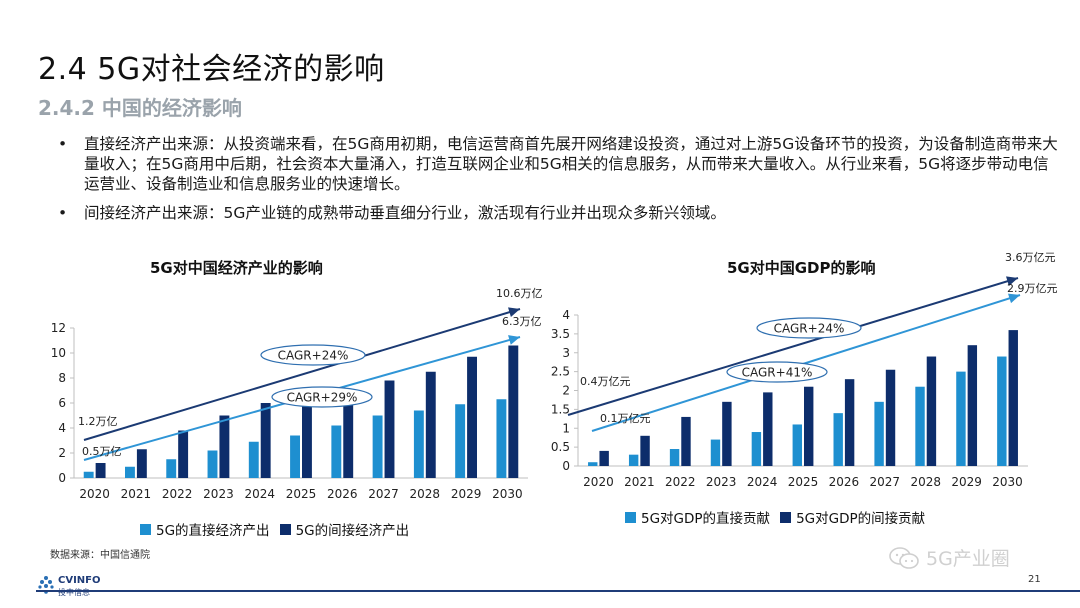 The height and width of the screenshot is (608, 1080). Describe the element at coordinates (383, 494) in the screenshot. I see `x-tick-label: 2027` at that location.